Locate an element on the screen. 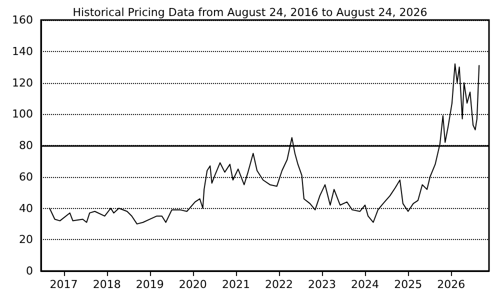 This screenshot has width=500, height=300. x-tick-label: 2022 is located at coordinates (278, 284).